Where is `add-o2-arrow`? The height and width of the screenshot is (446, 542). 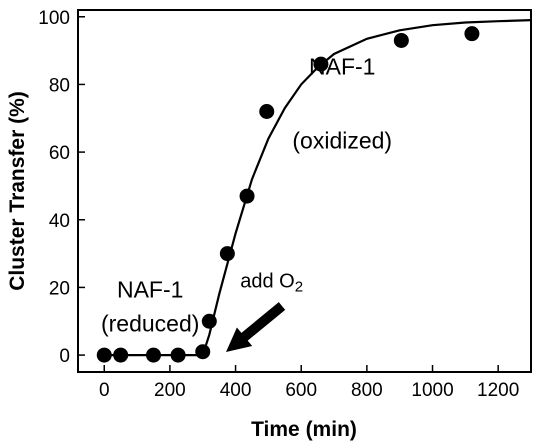
add-o2-arrow is located at coordinates (256, 327).